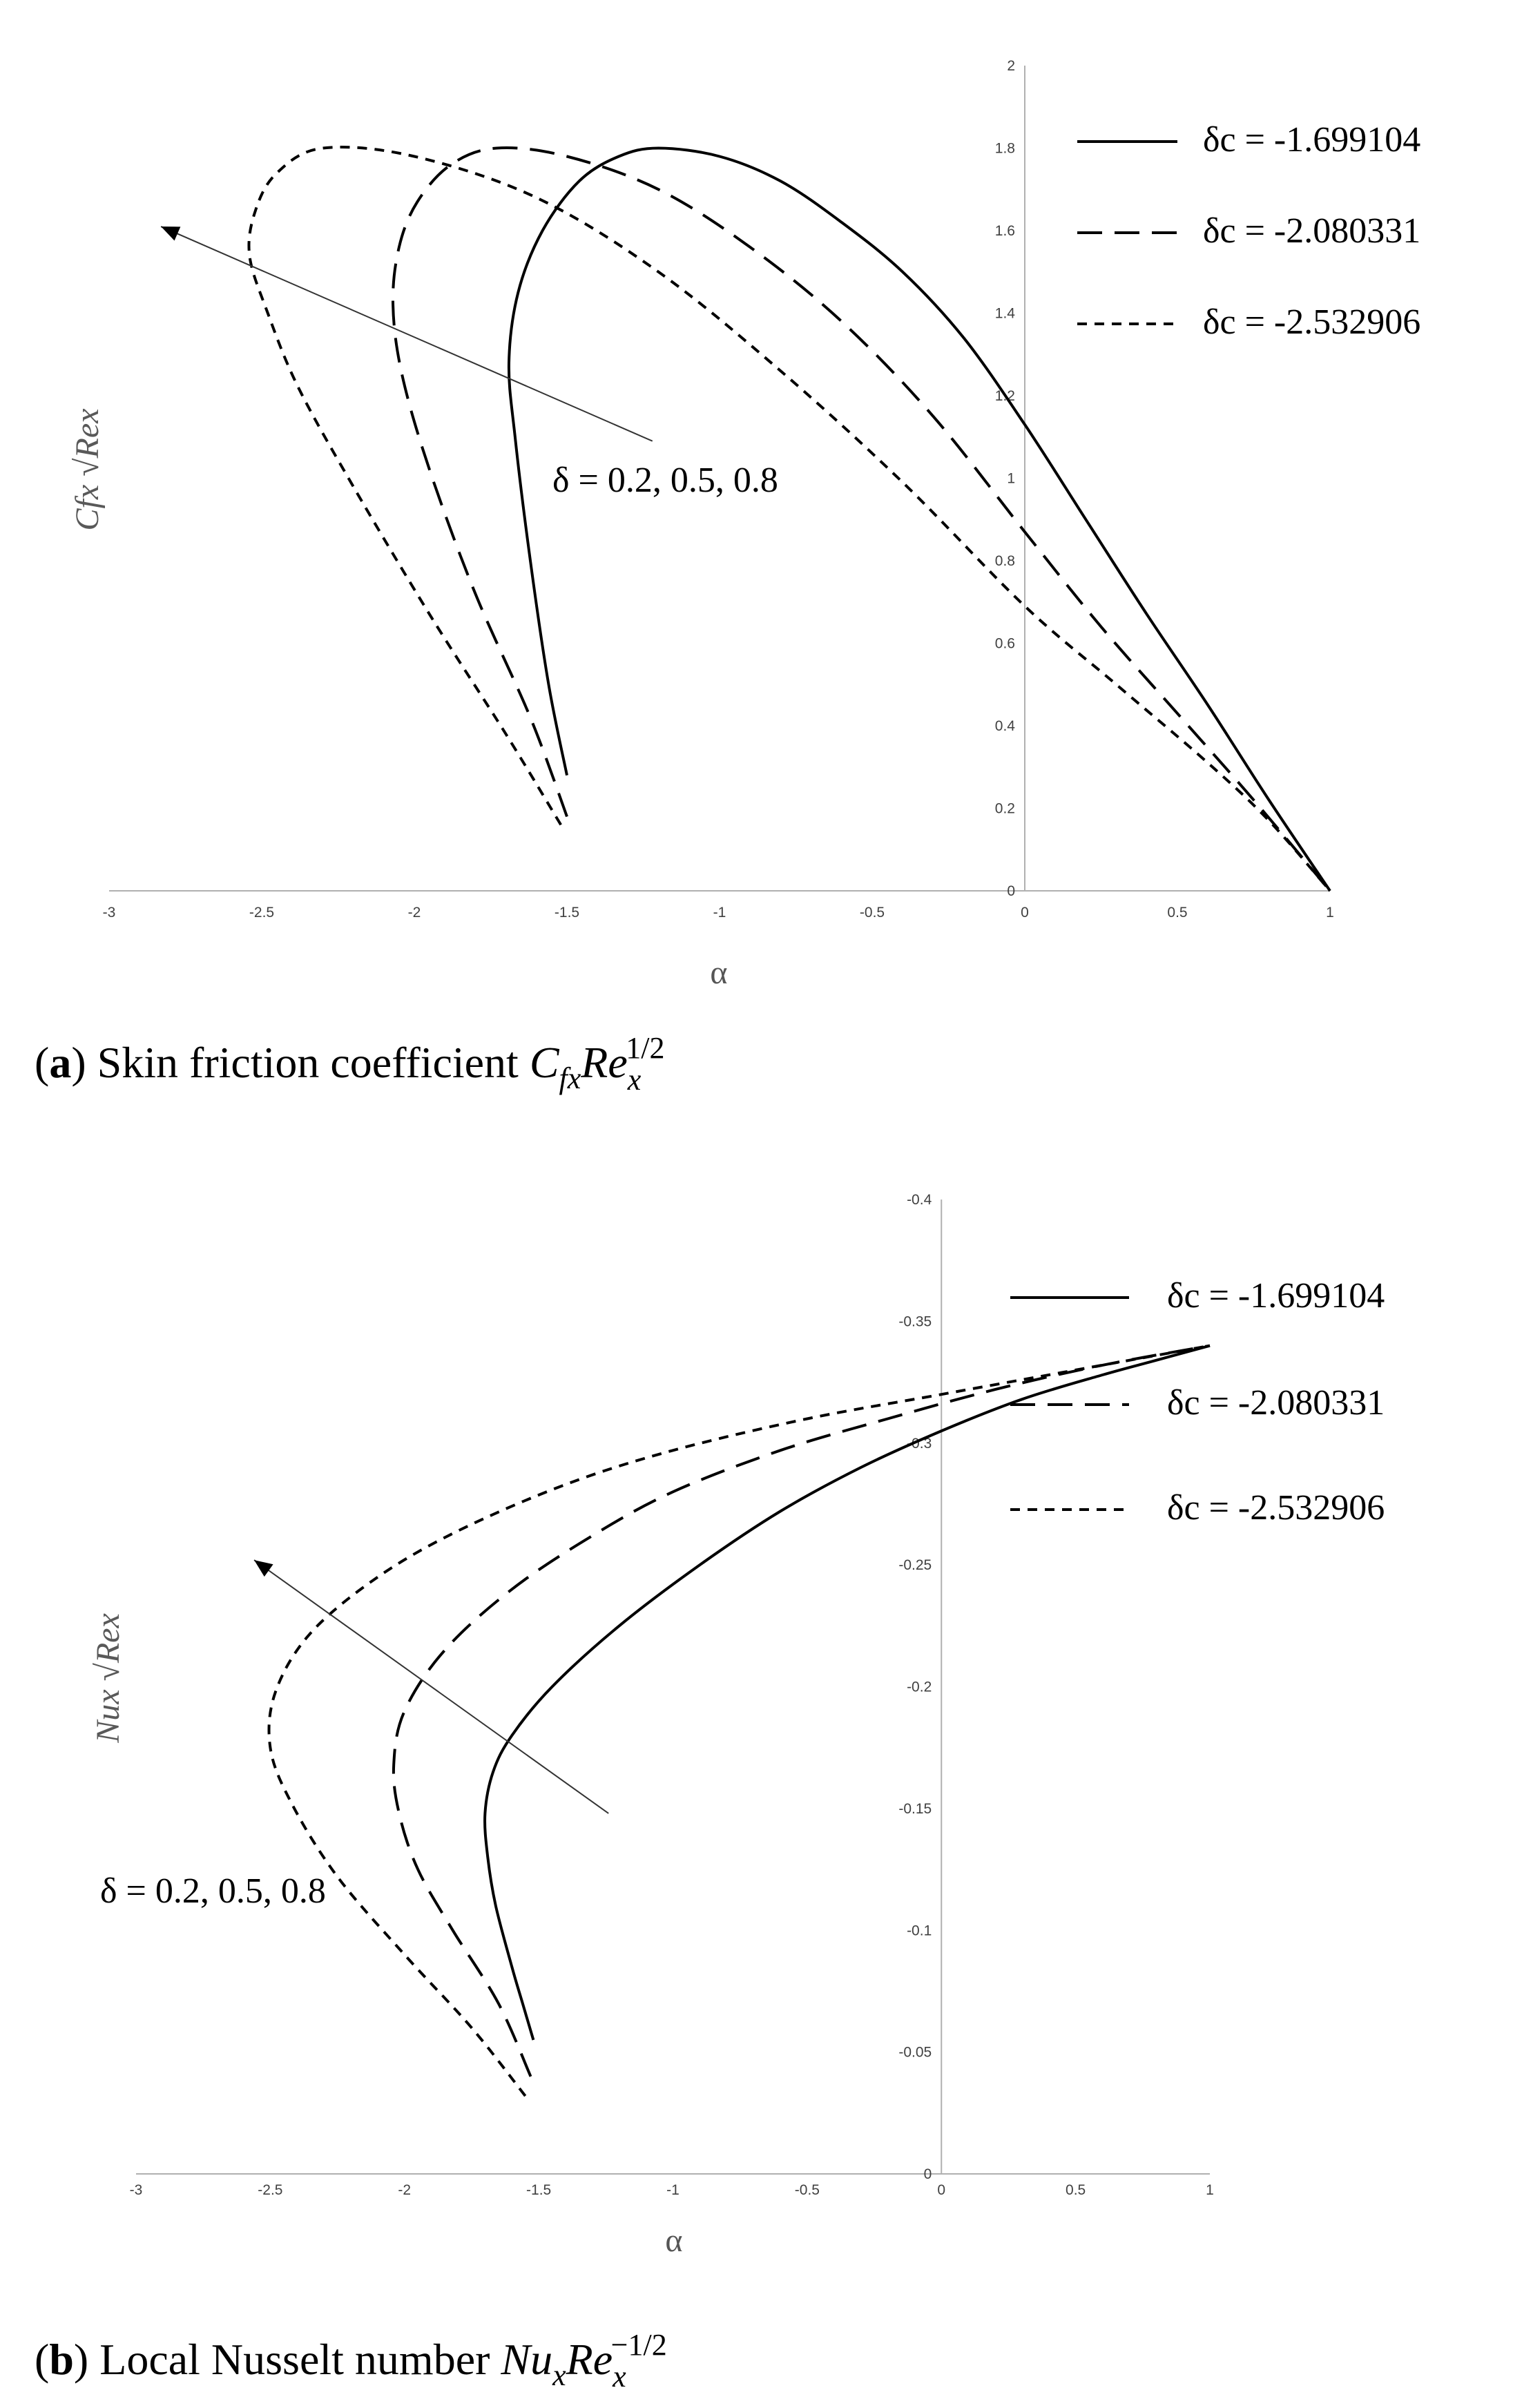  I want to click on panel-a-y-tick-label: 0.8, so click(1005, 561).